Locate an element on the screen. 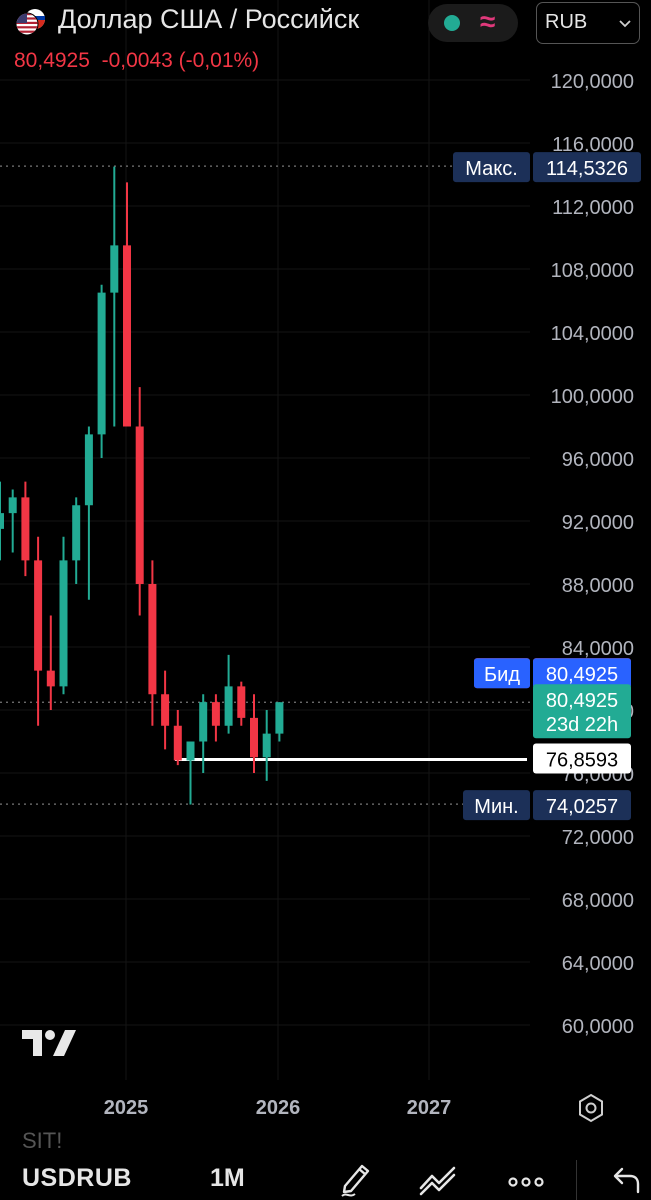 This screenshot has height=1200, width=651. symbol-button: USDRUB is located at coordinates (77, 1178).